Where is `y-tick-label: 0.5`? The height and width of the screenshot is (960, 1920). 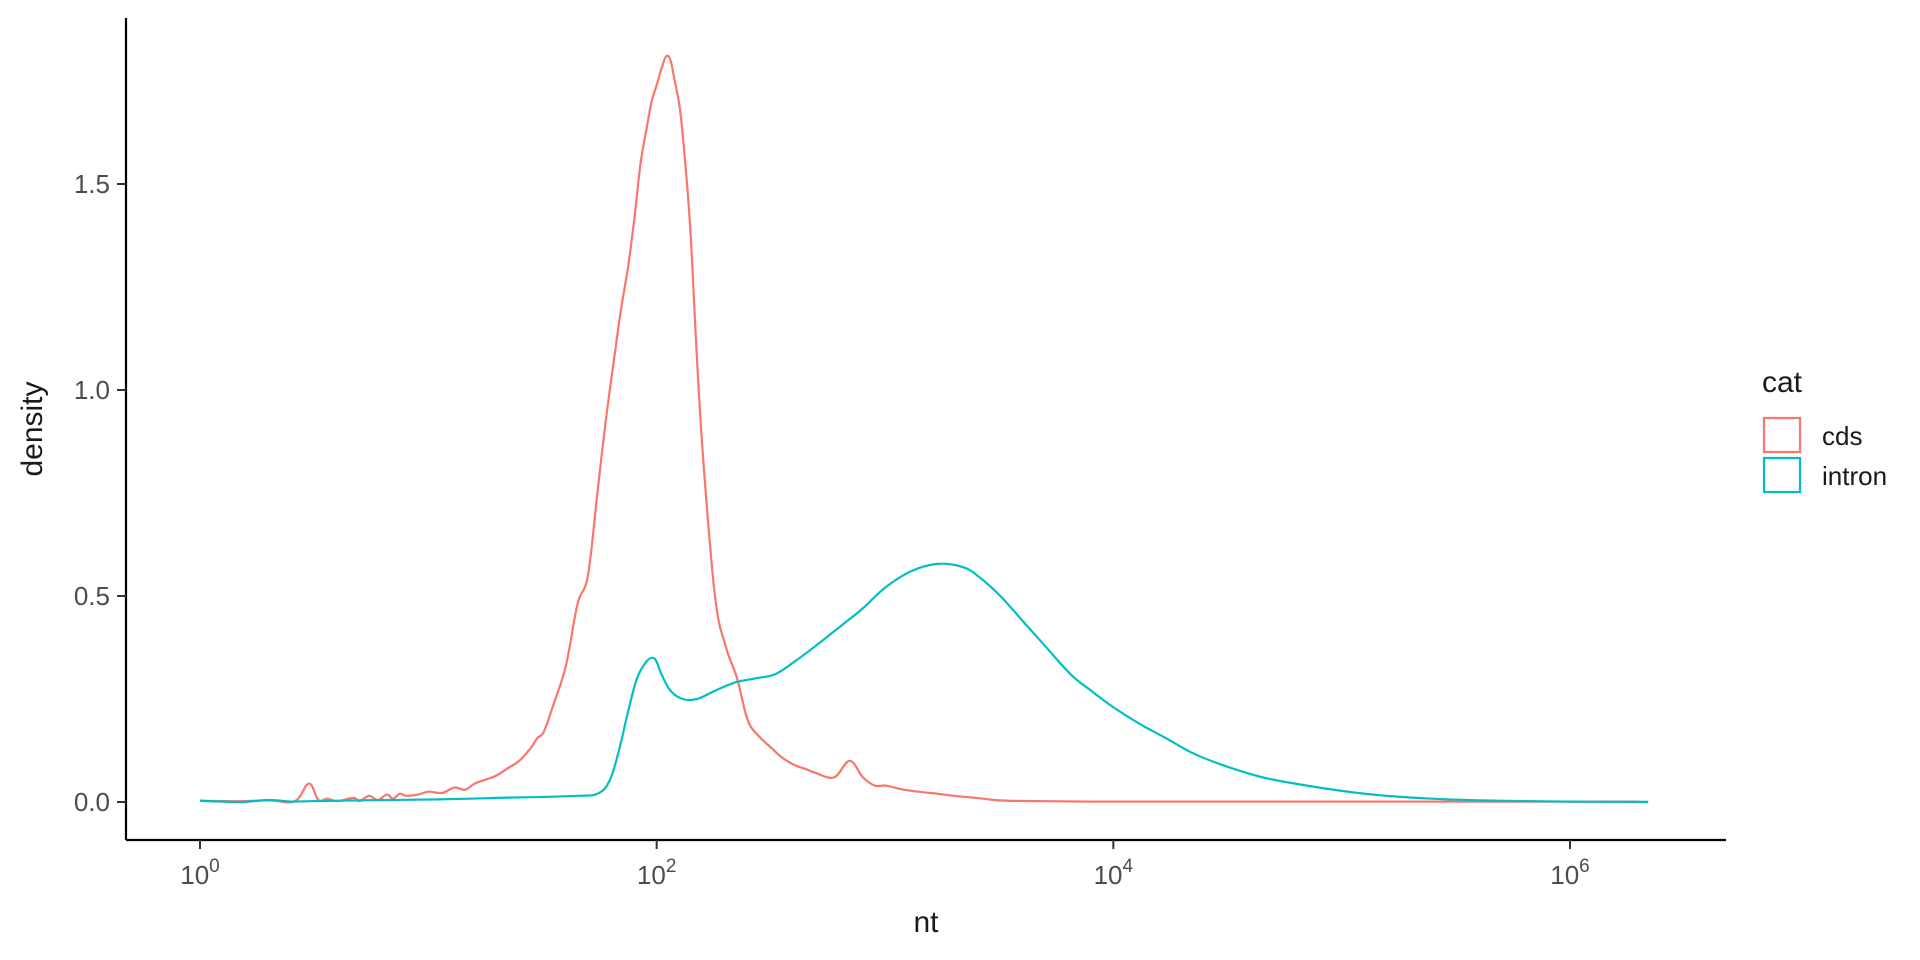
y-tick-label: 0.5 is located at coordinates (92, 596).